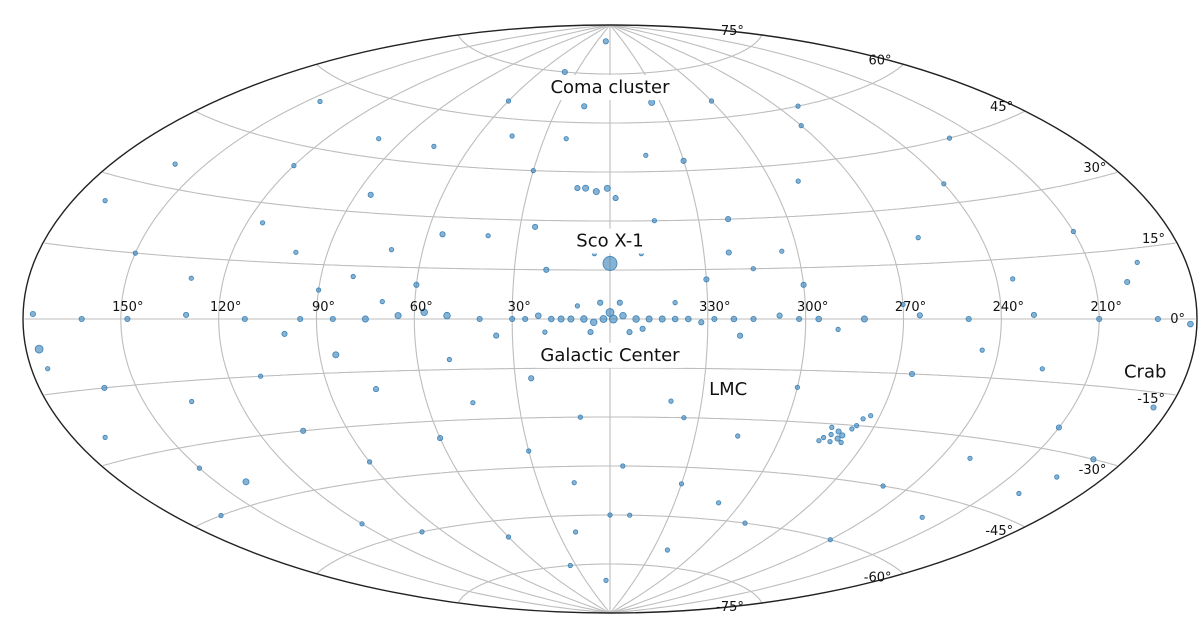 Image resolution: width=1200 pixels, height=636 pixels. I want to click on annotation-label: Coma cluster, so click(610, 87).